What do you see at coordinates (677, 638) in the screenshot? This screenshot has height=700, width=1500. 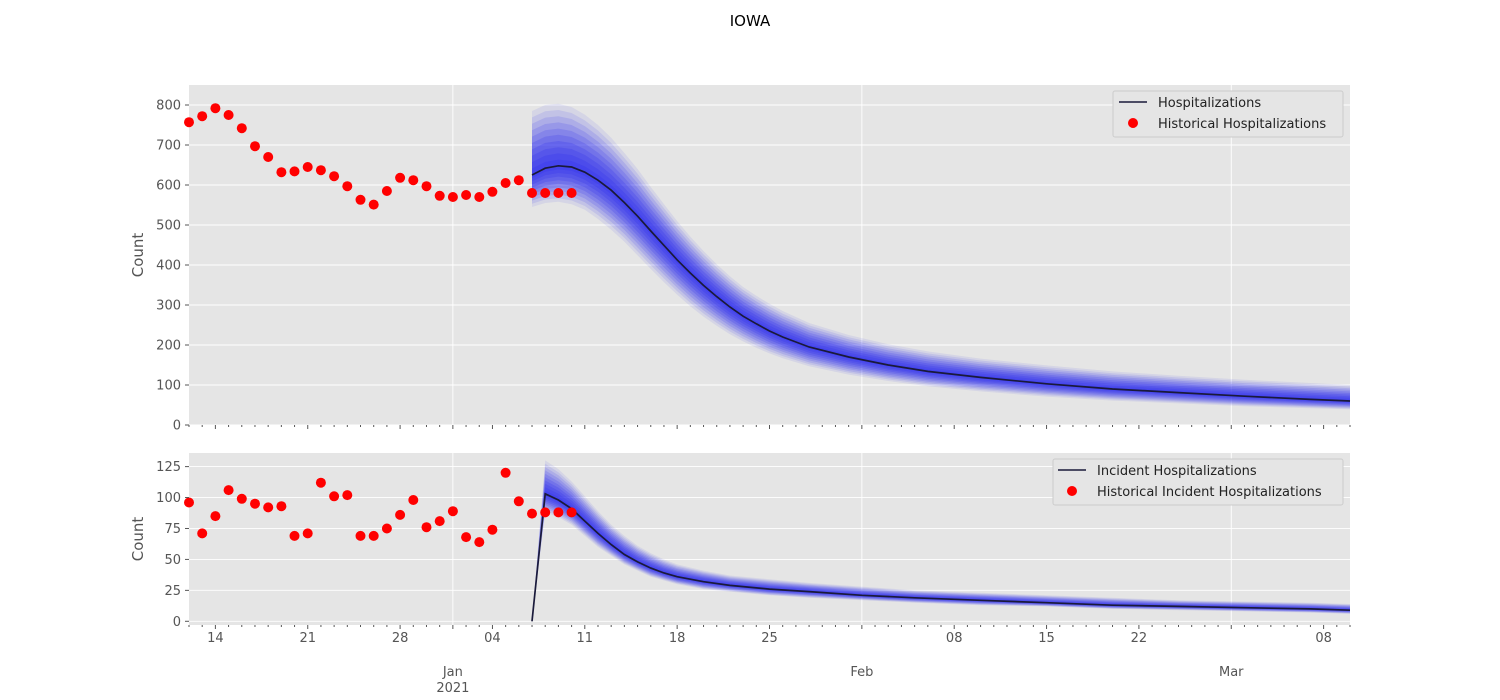 I see `x-tick-label: 18` at bounding box center [677, 638].